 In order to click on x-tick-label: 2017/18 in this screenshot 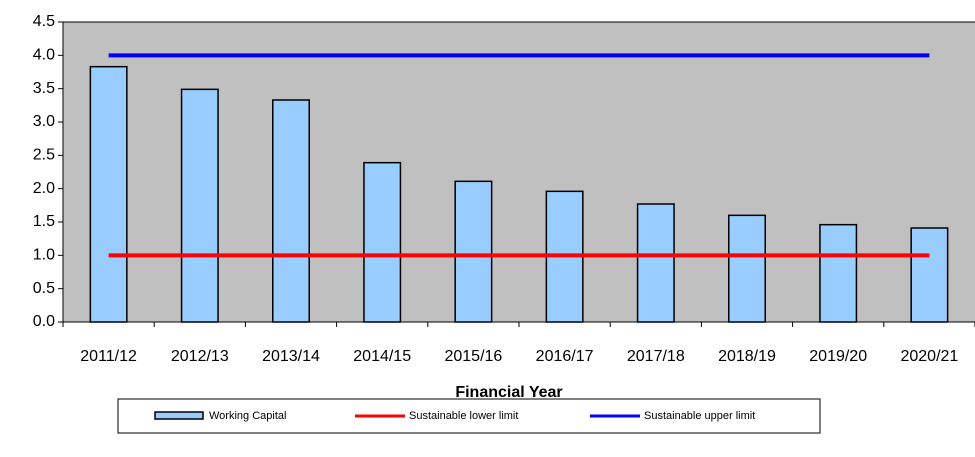, I will do `click(656, 356)`.